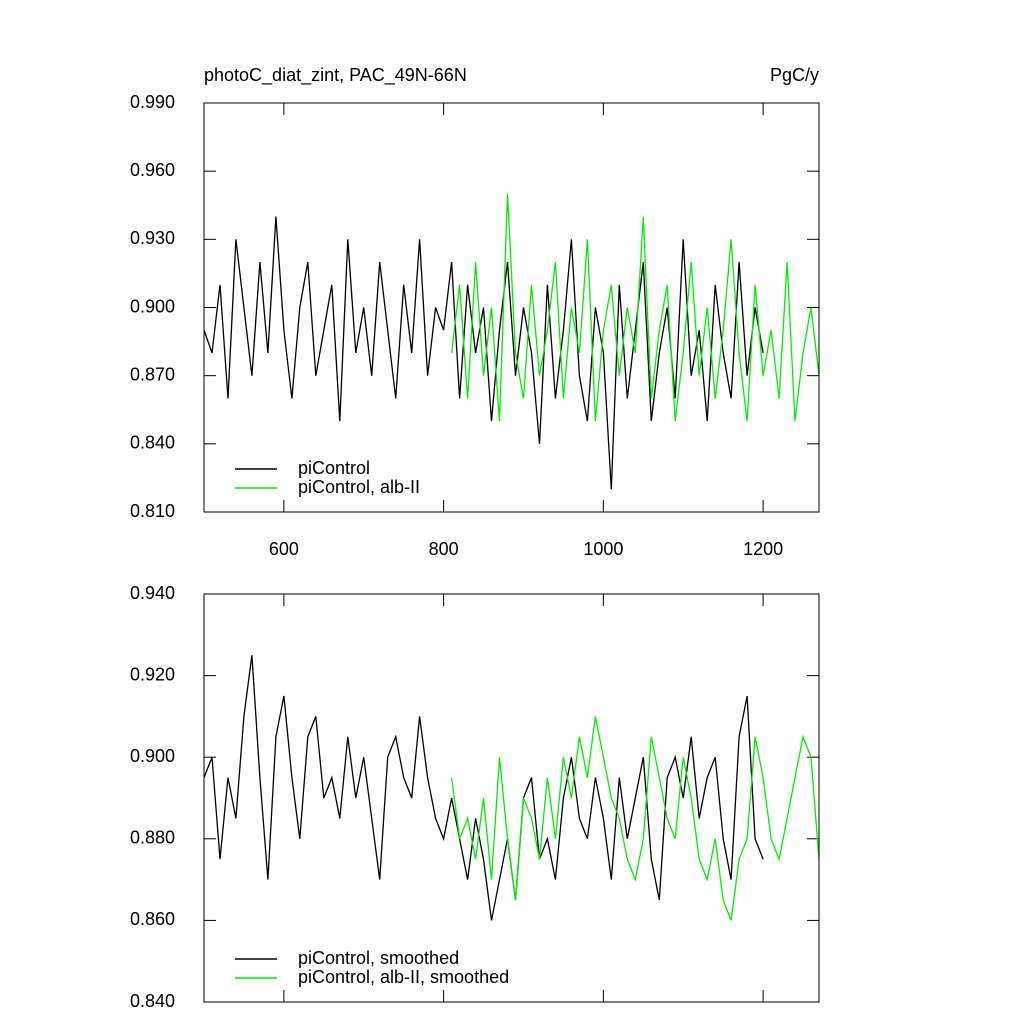 This screenshot has height=1024, width=1024. What do you see at coordinates (334, 468) in the screenshot?
I see `legend-label: piControl` at bounding box center [334, 468].